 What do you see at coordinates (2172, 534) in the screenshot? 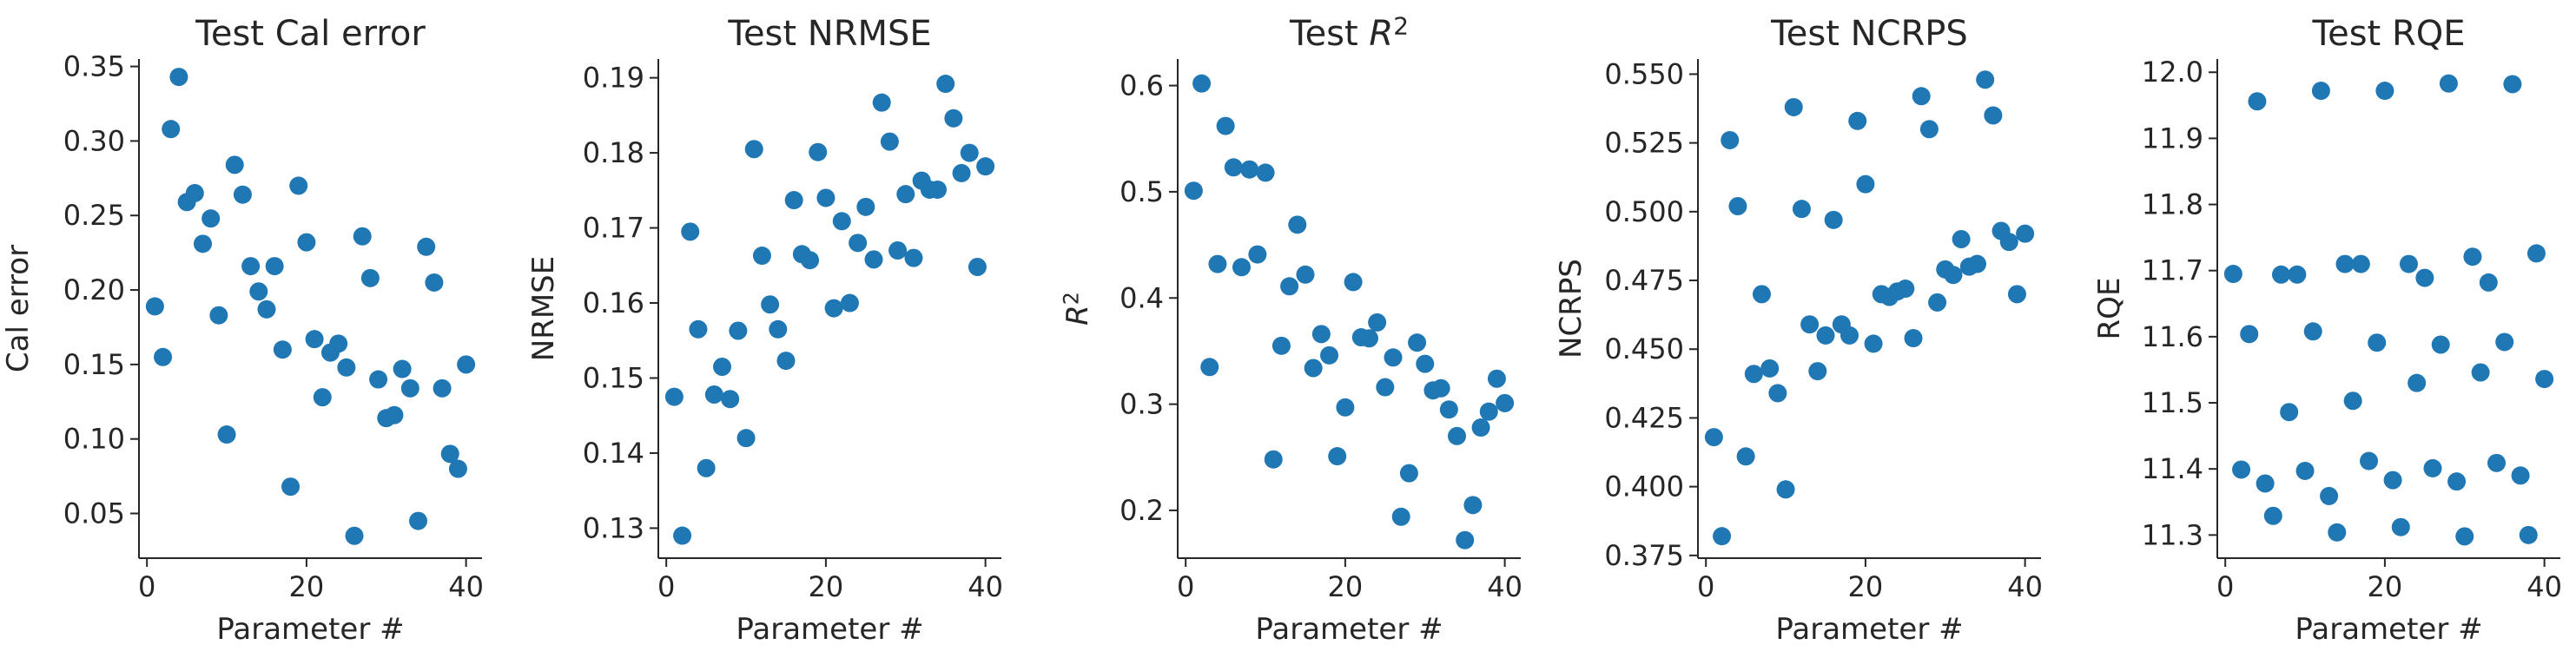
I see `y-tick-label: 11.3` at bounding box center [2172, 534].